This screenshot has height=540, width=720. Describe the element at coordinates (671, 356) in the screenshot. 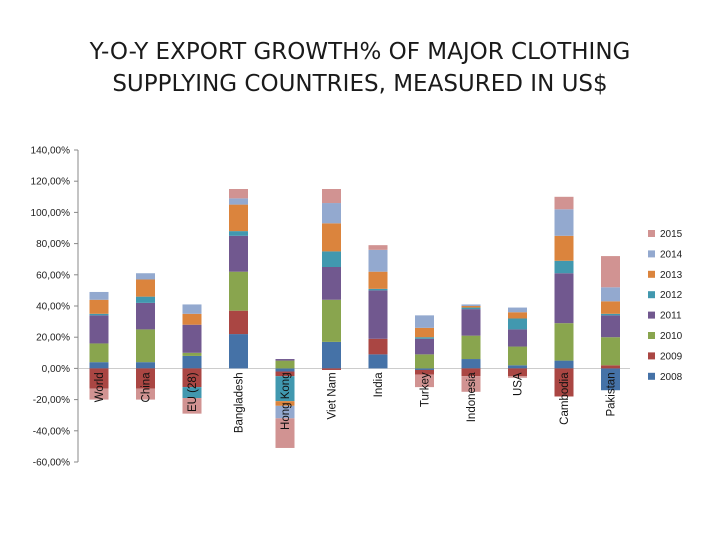

I see `legend-label: 2009` at that location.